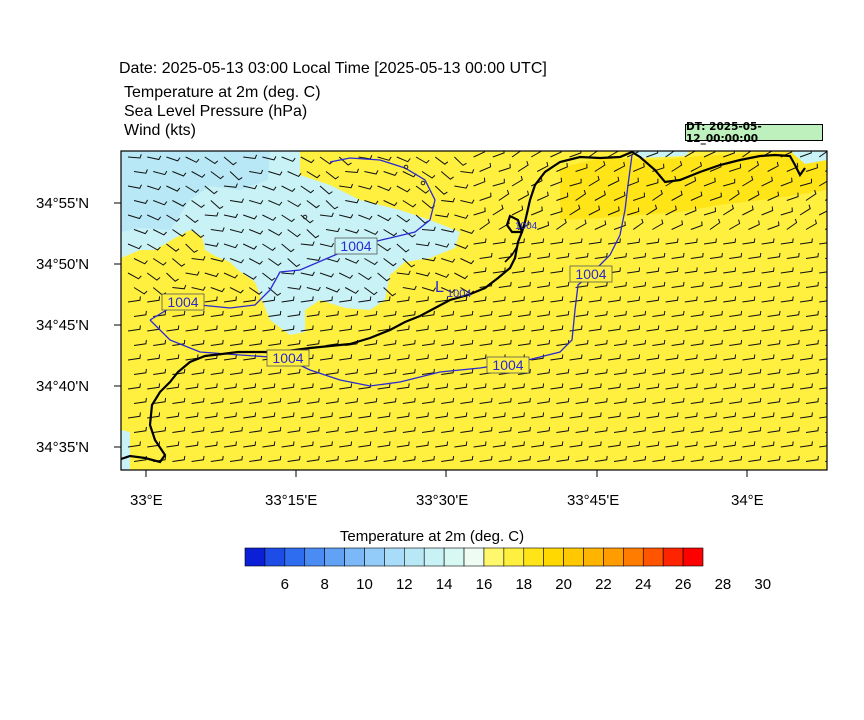  I want to click on lon-label: 34°E, so click(747, 500).